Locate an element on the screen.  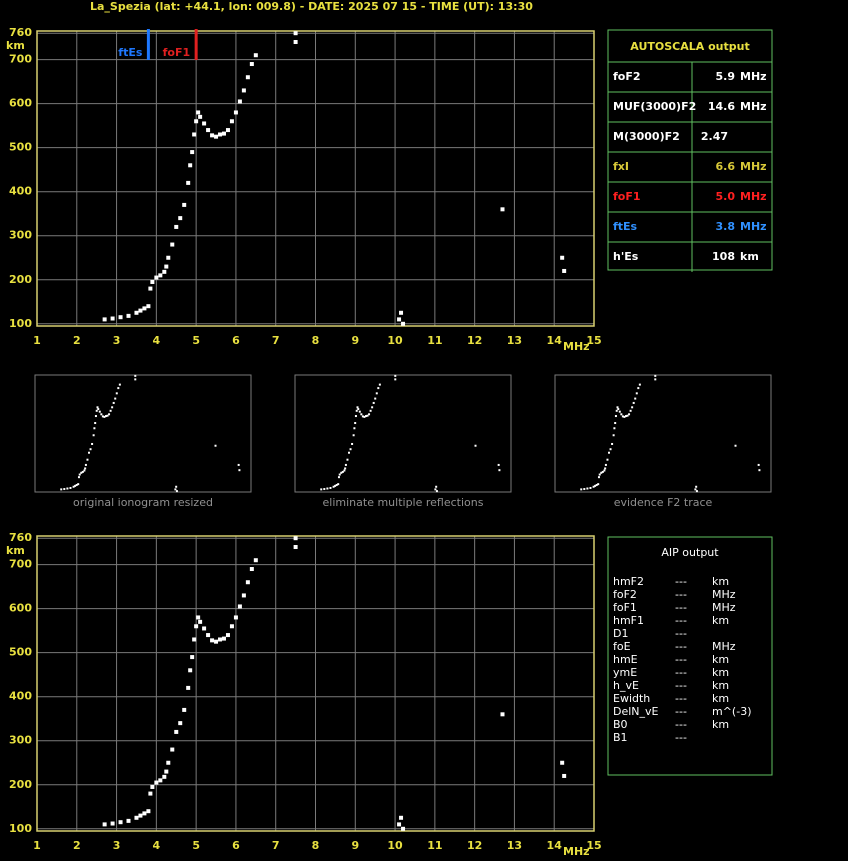
autoscala-value: 14.6 is located at coordinates (721, 106).